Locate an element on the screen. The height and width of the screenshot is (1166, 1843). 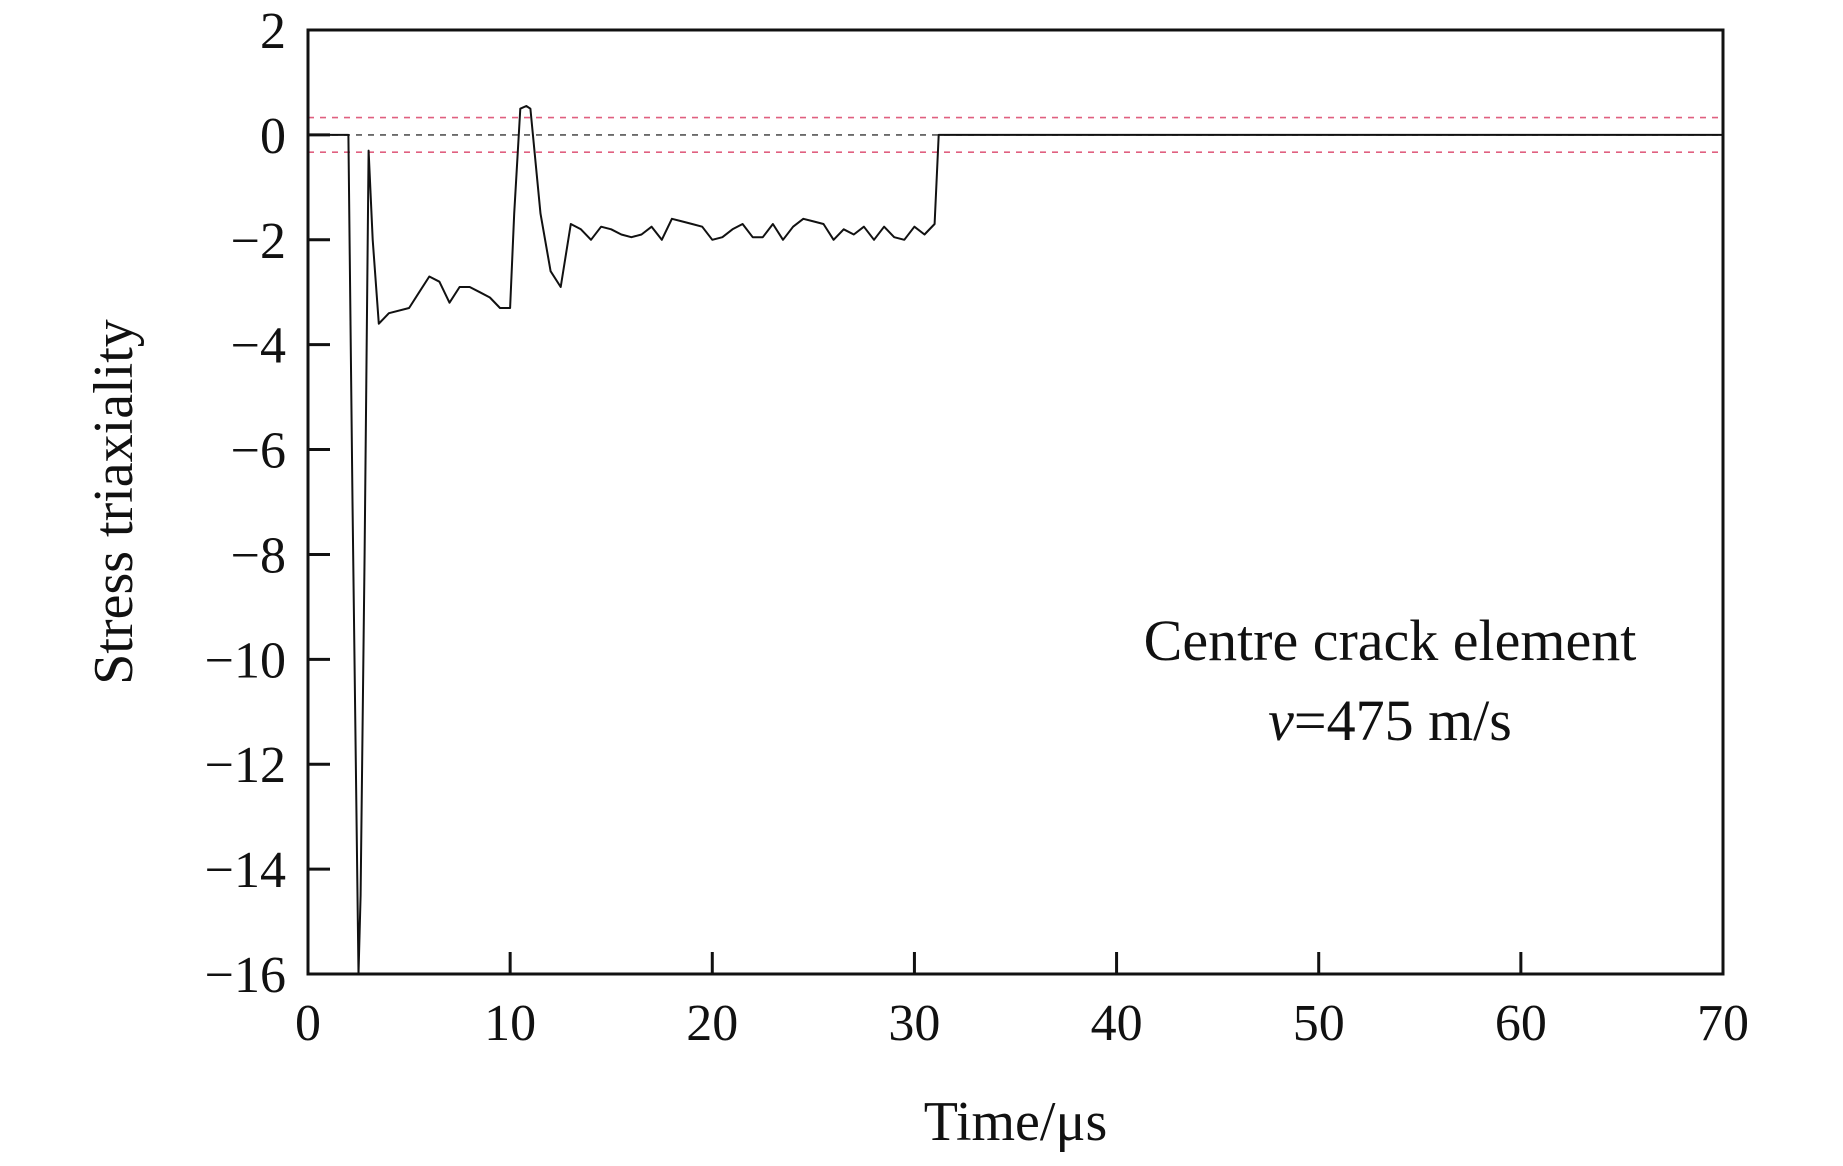
y-tick-label: −10 is located at coordinates (245, 660).